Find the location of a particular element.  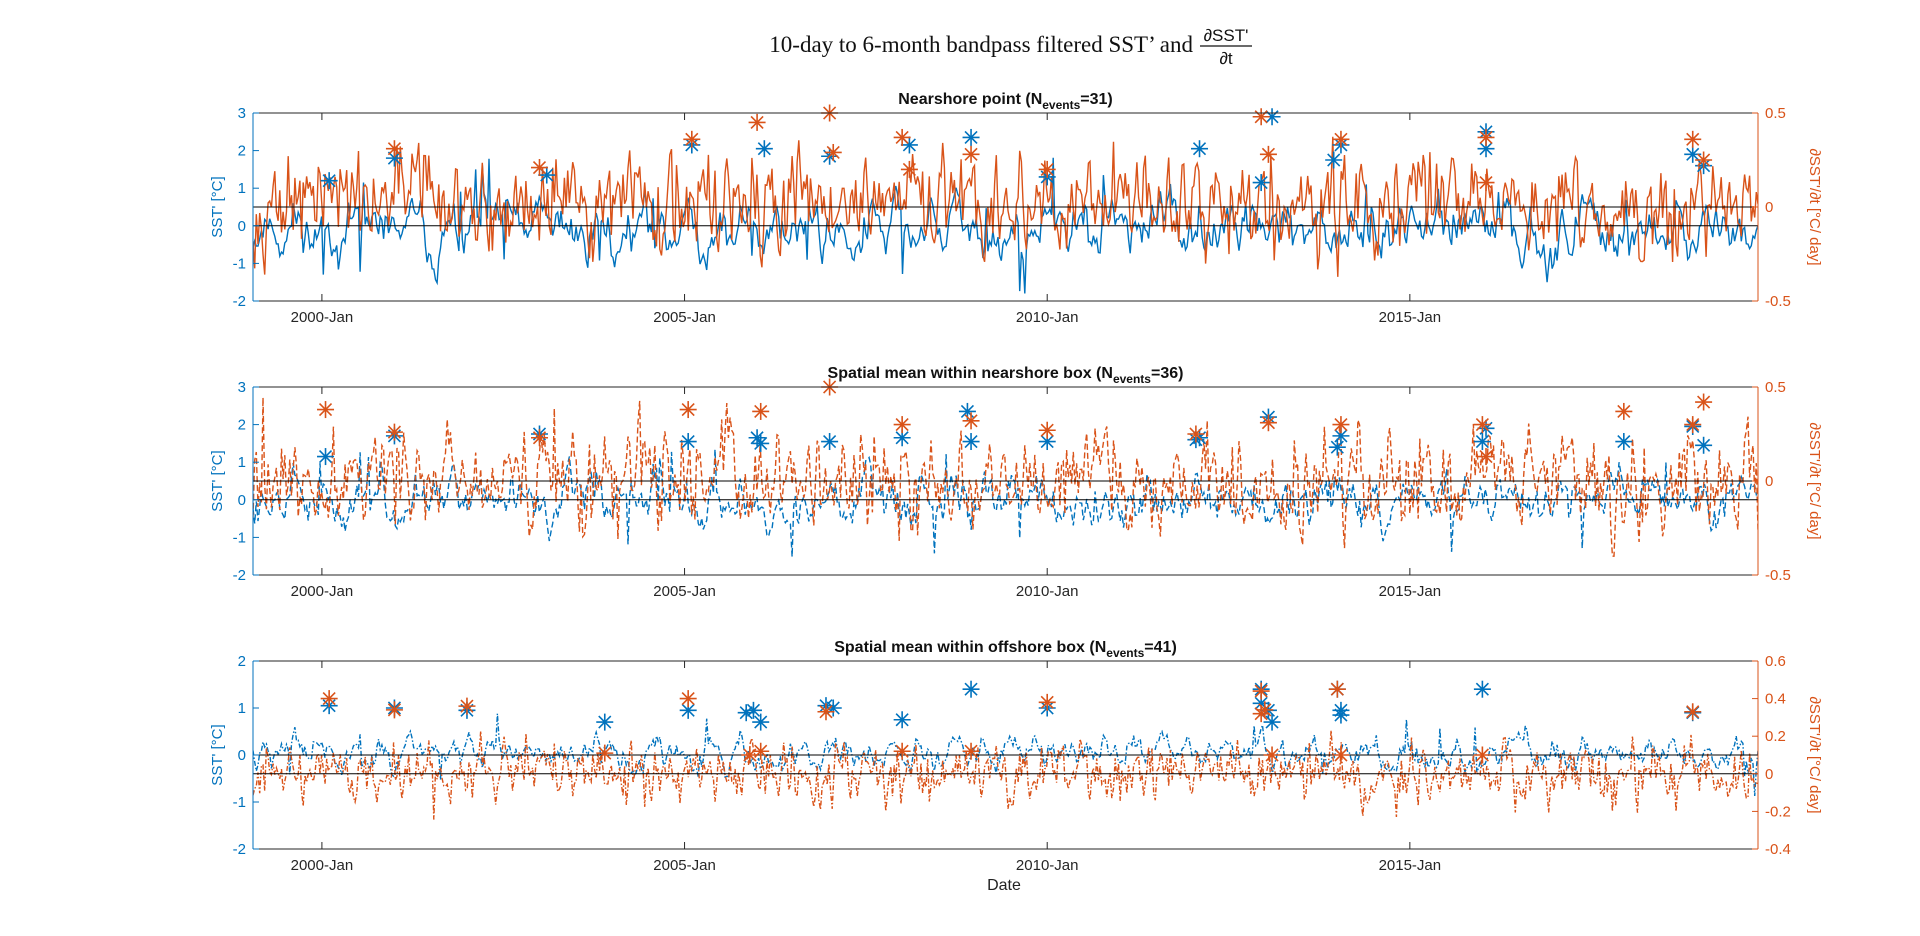

left-tick-label: 1 is located at coordinates (242, 708).